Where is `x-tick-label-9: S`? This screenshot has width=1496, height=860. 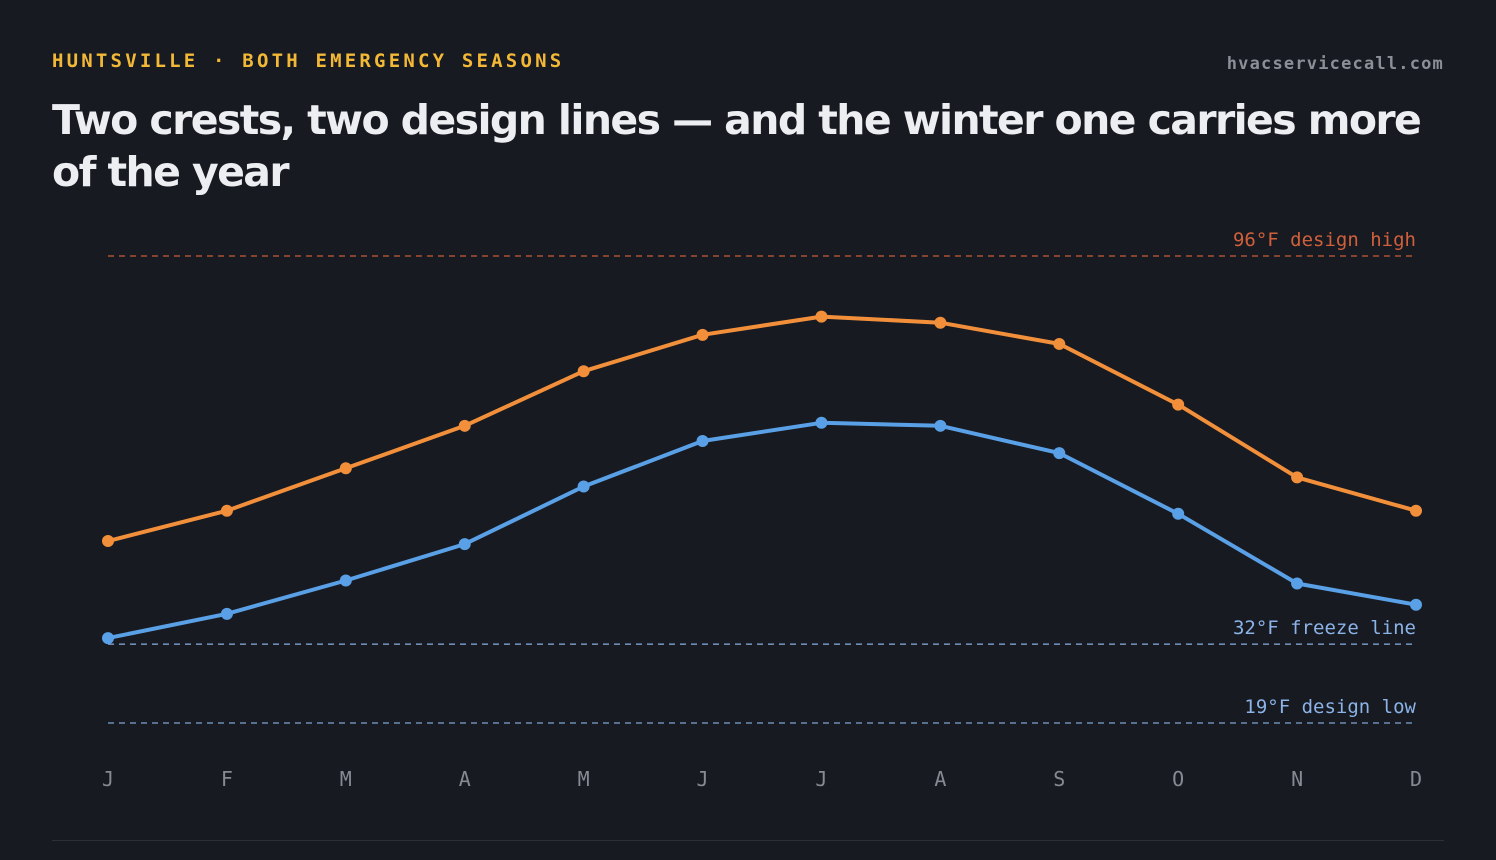
x-tick-label-9: S is located at coordinates (1059, 779).